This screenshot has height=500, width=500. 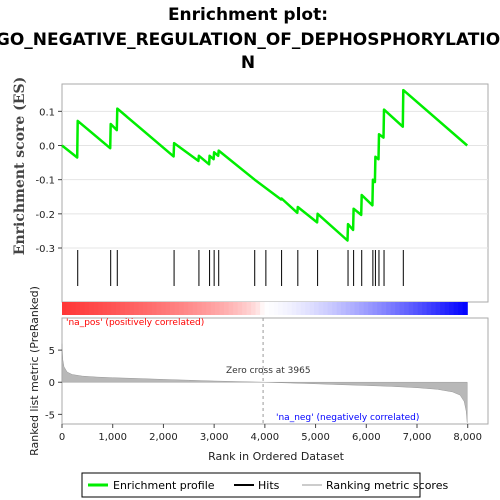 I want to click on x-axis-label: Rank in Ordered Dataset, so click(x=276, y=456).